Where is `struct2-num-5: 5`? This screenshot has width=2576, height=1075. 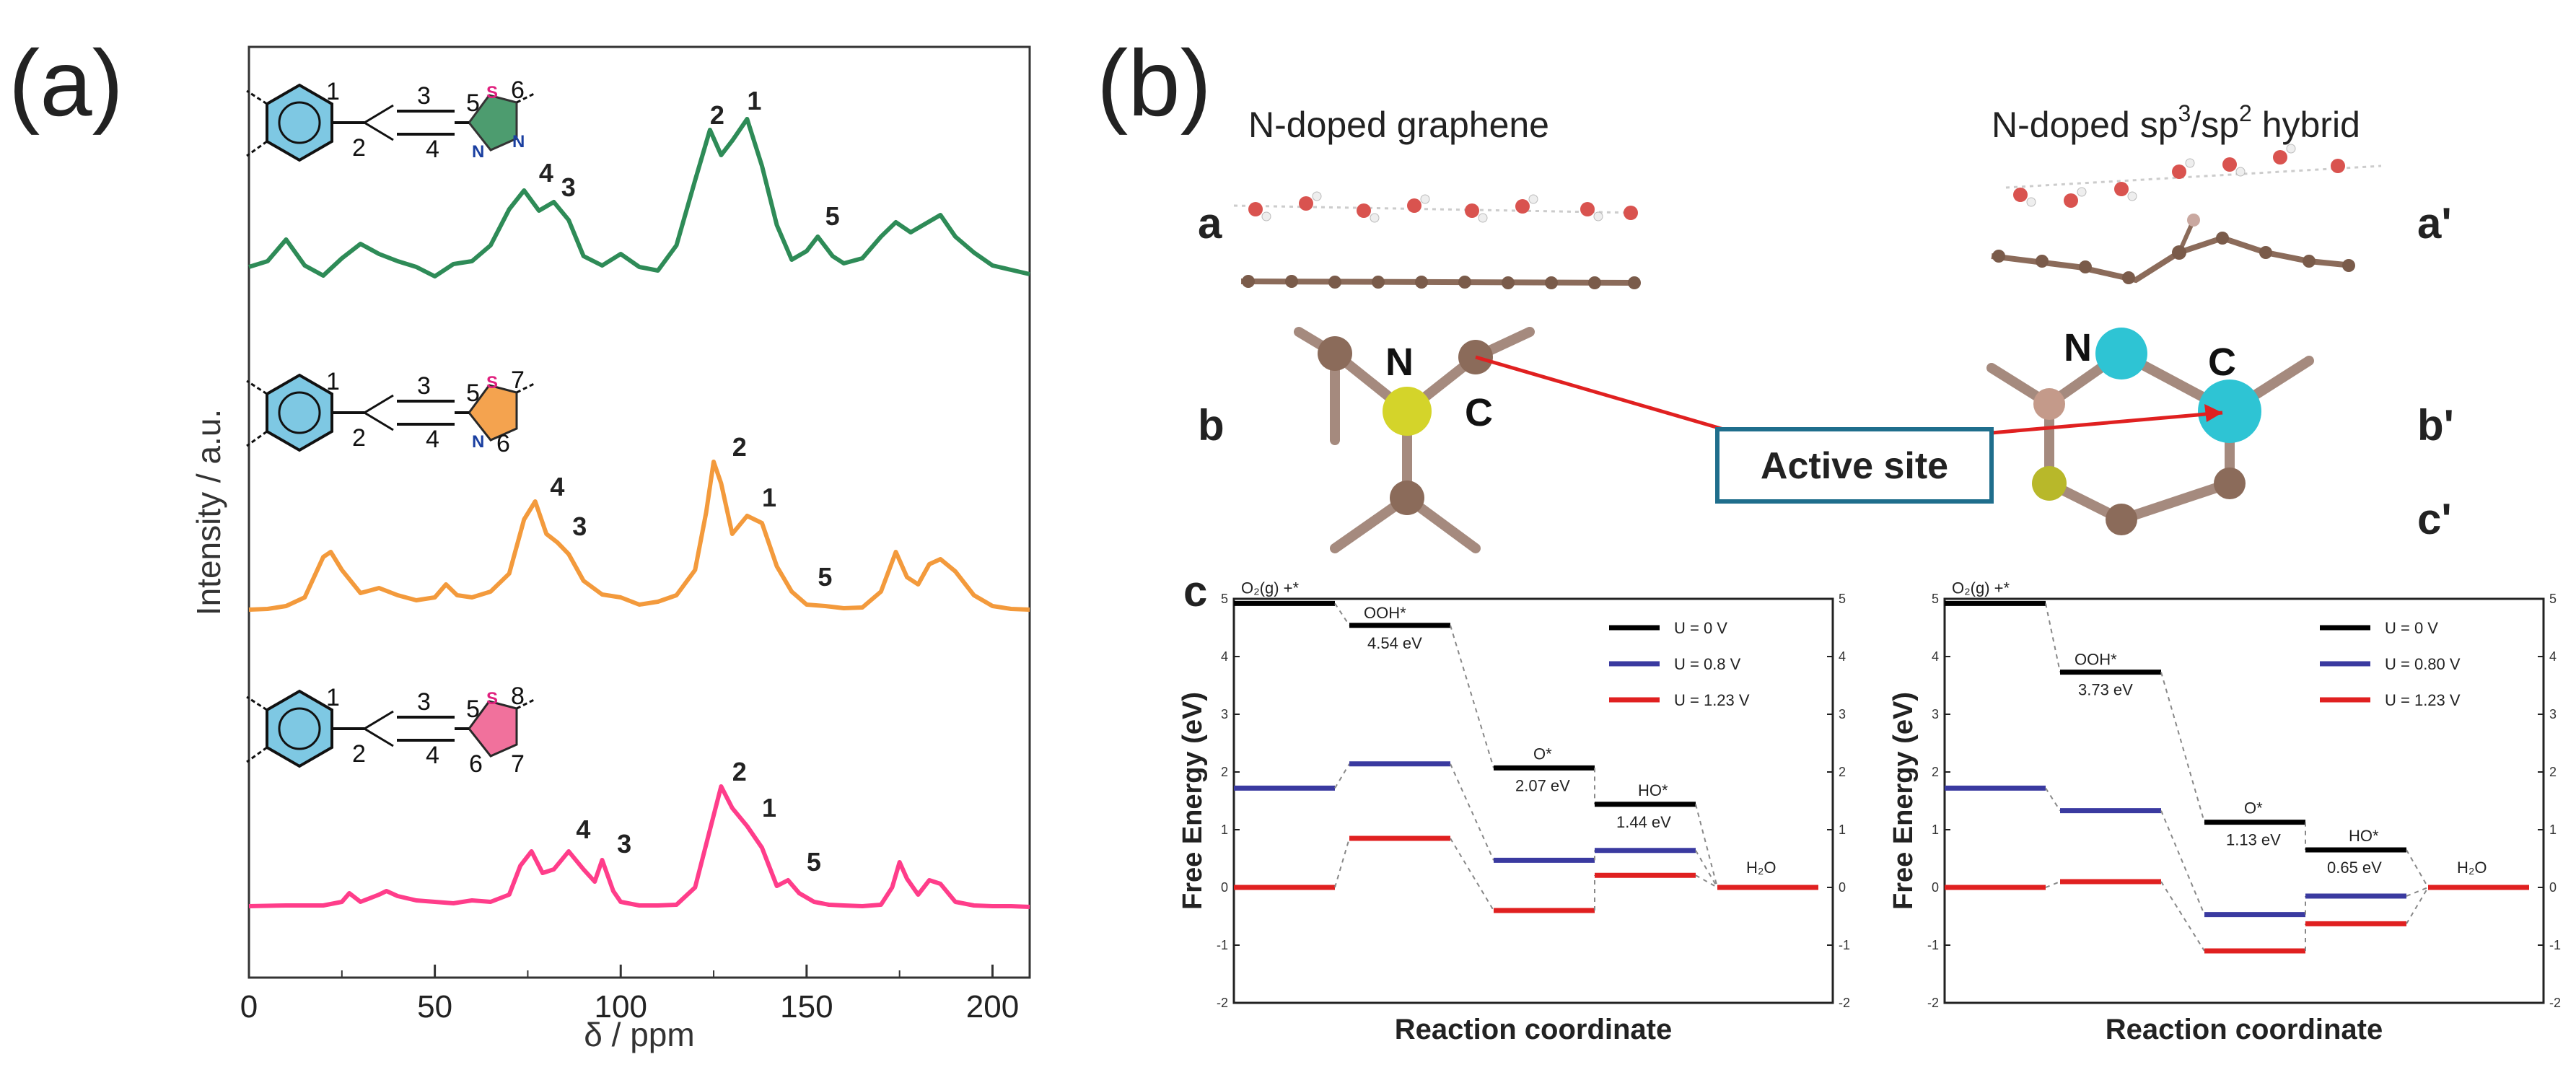 struct2-num-5: 5 is located at coordinates (473, 393).